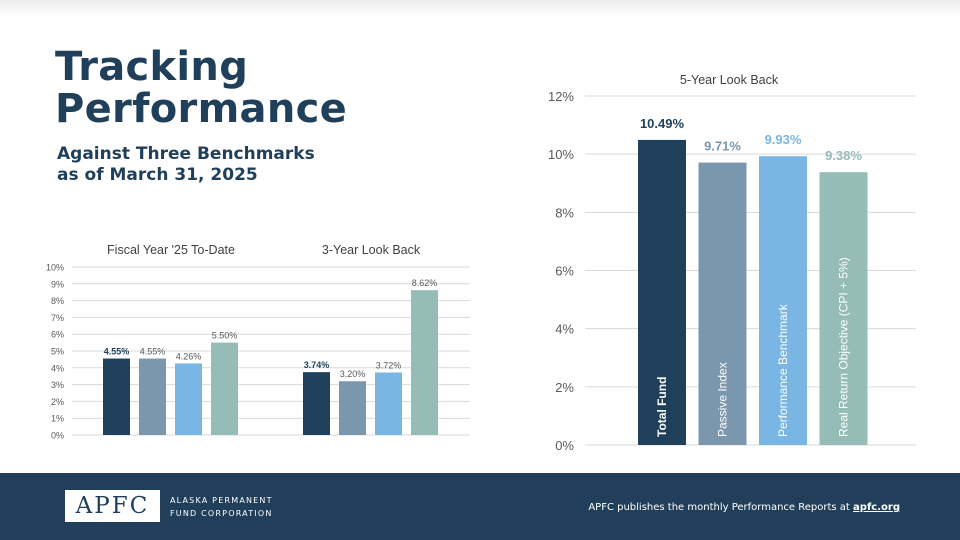  What do you see at coordinates (57, 419) in the screenshot?
I see `y-tick-label: 1%` at bounding box center [57, 419].